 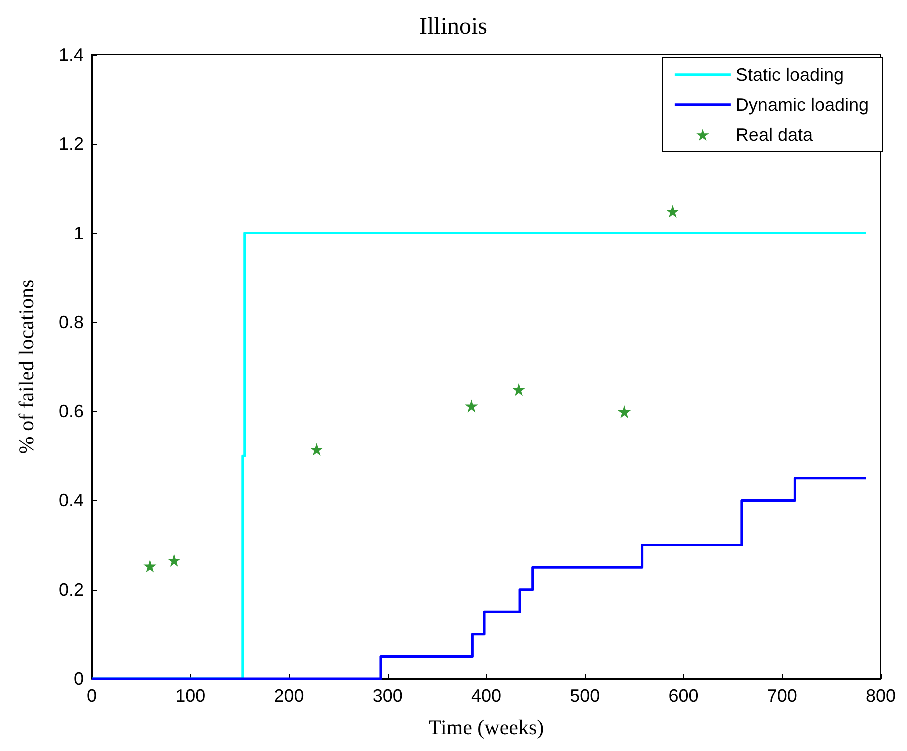 What do you see at coordinates (881, 696) in the screenshot?
I see `x-tick-label: 800` at bounding box center [881, 696].